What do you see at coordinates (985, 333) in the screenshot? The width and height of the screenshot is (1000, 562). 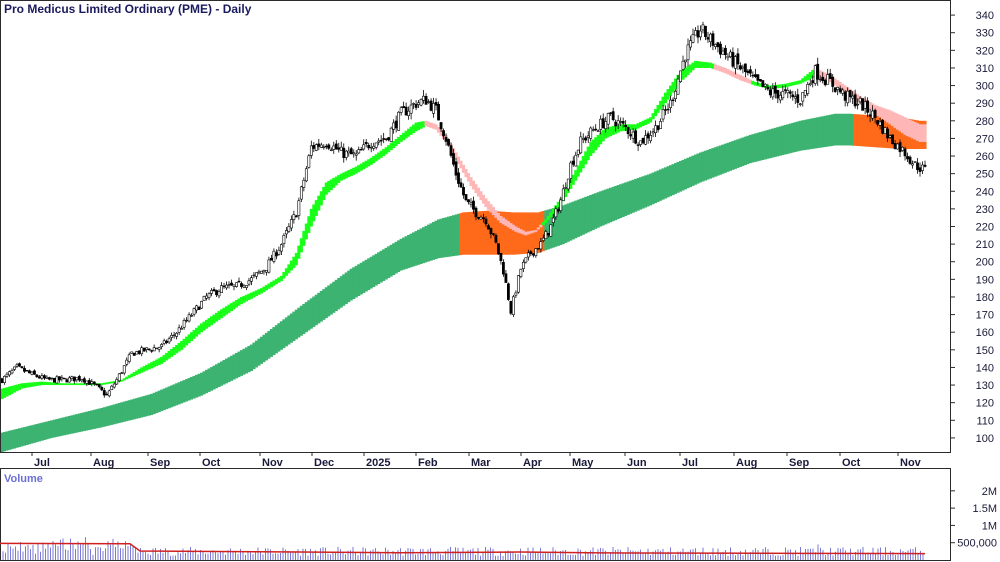 I see `y-tick-label: 160` at bounding box center [985, 333].